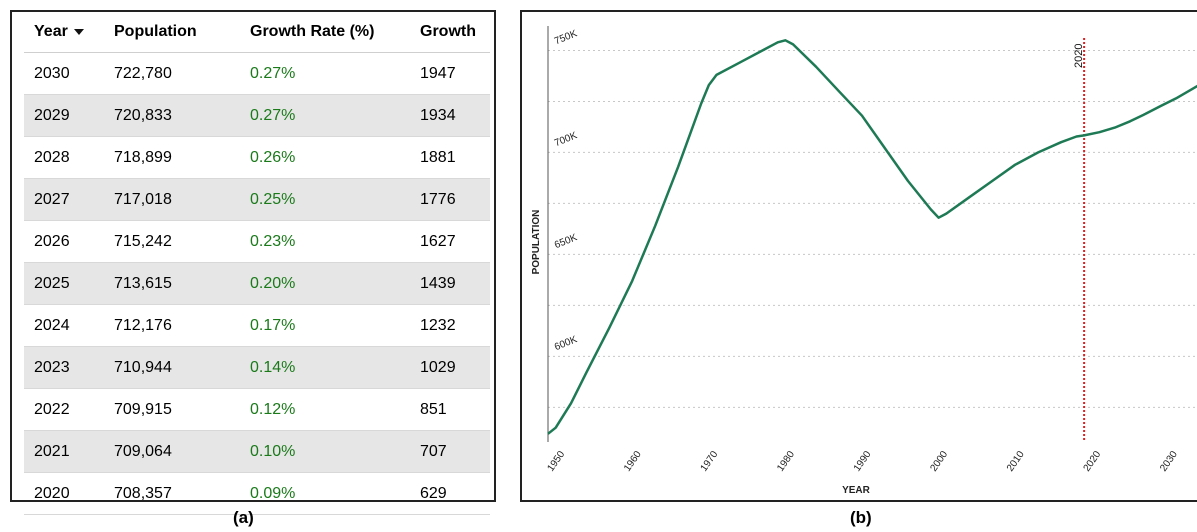  I want to click on growth-cell: 707, so click(450, 451).